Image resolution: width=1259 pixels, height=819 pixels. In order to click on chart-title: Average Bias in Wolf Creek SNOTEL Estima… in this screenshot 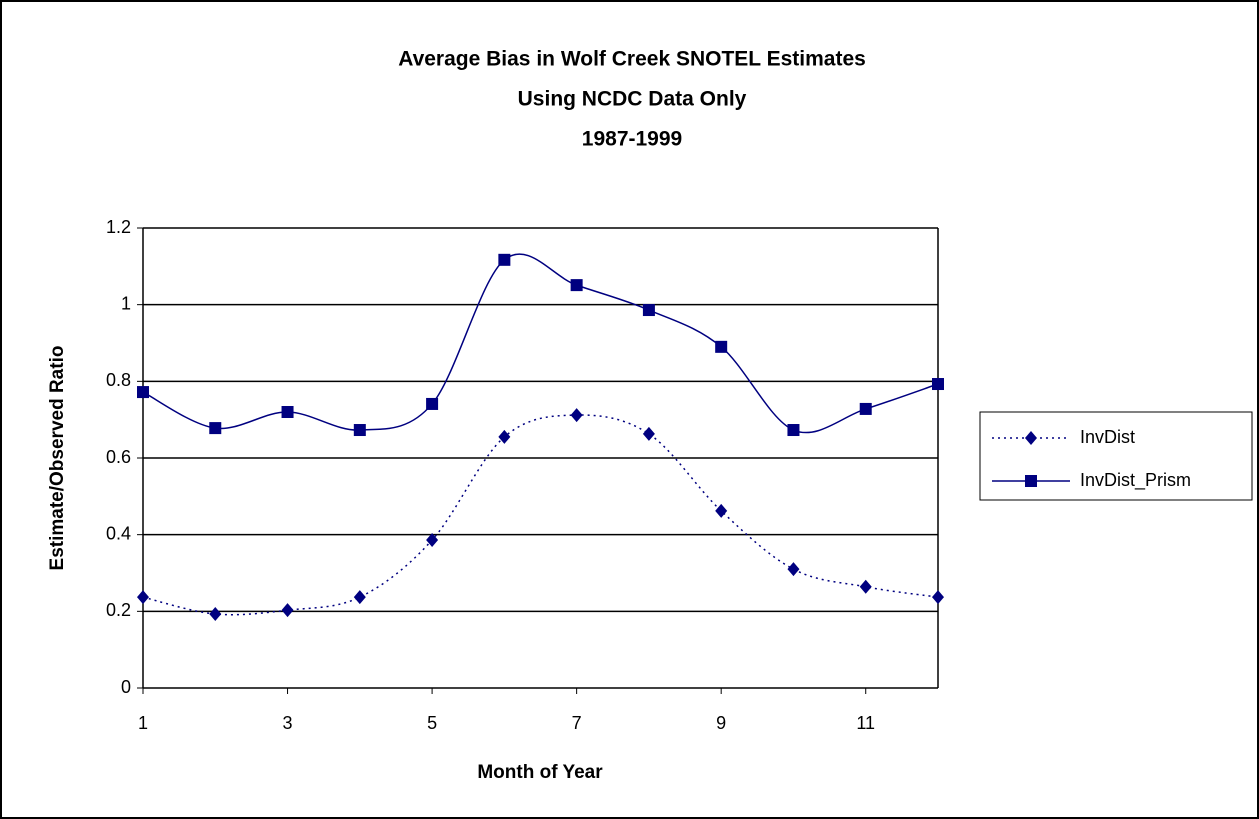, I will do `click(632, 59)`.